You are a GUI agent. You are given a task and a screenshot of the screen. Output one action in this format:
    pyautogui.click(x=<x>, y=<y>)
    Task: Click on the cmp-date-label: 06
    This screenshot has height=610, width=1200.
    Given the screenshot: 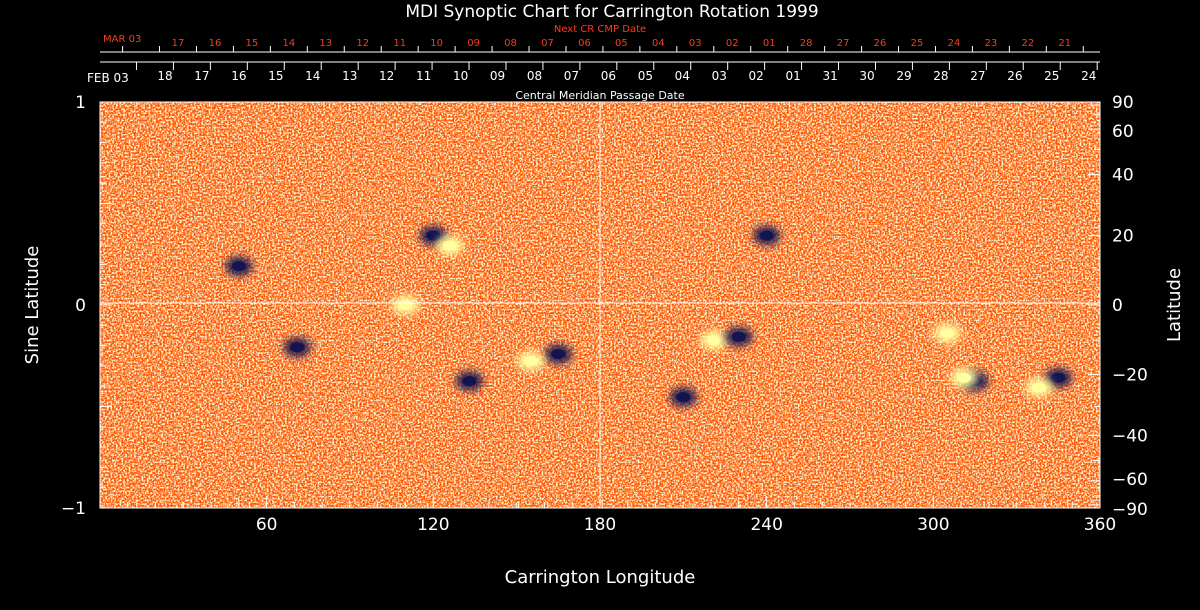 What is the action you would take?
    pyautogui.click(x=608, y=76)
    